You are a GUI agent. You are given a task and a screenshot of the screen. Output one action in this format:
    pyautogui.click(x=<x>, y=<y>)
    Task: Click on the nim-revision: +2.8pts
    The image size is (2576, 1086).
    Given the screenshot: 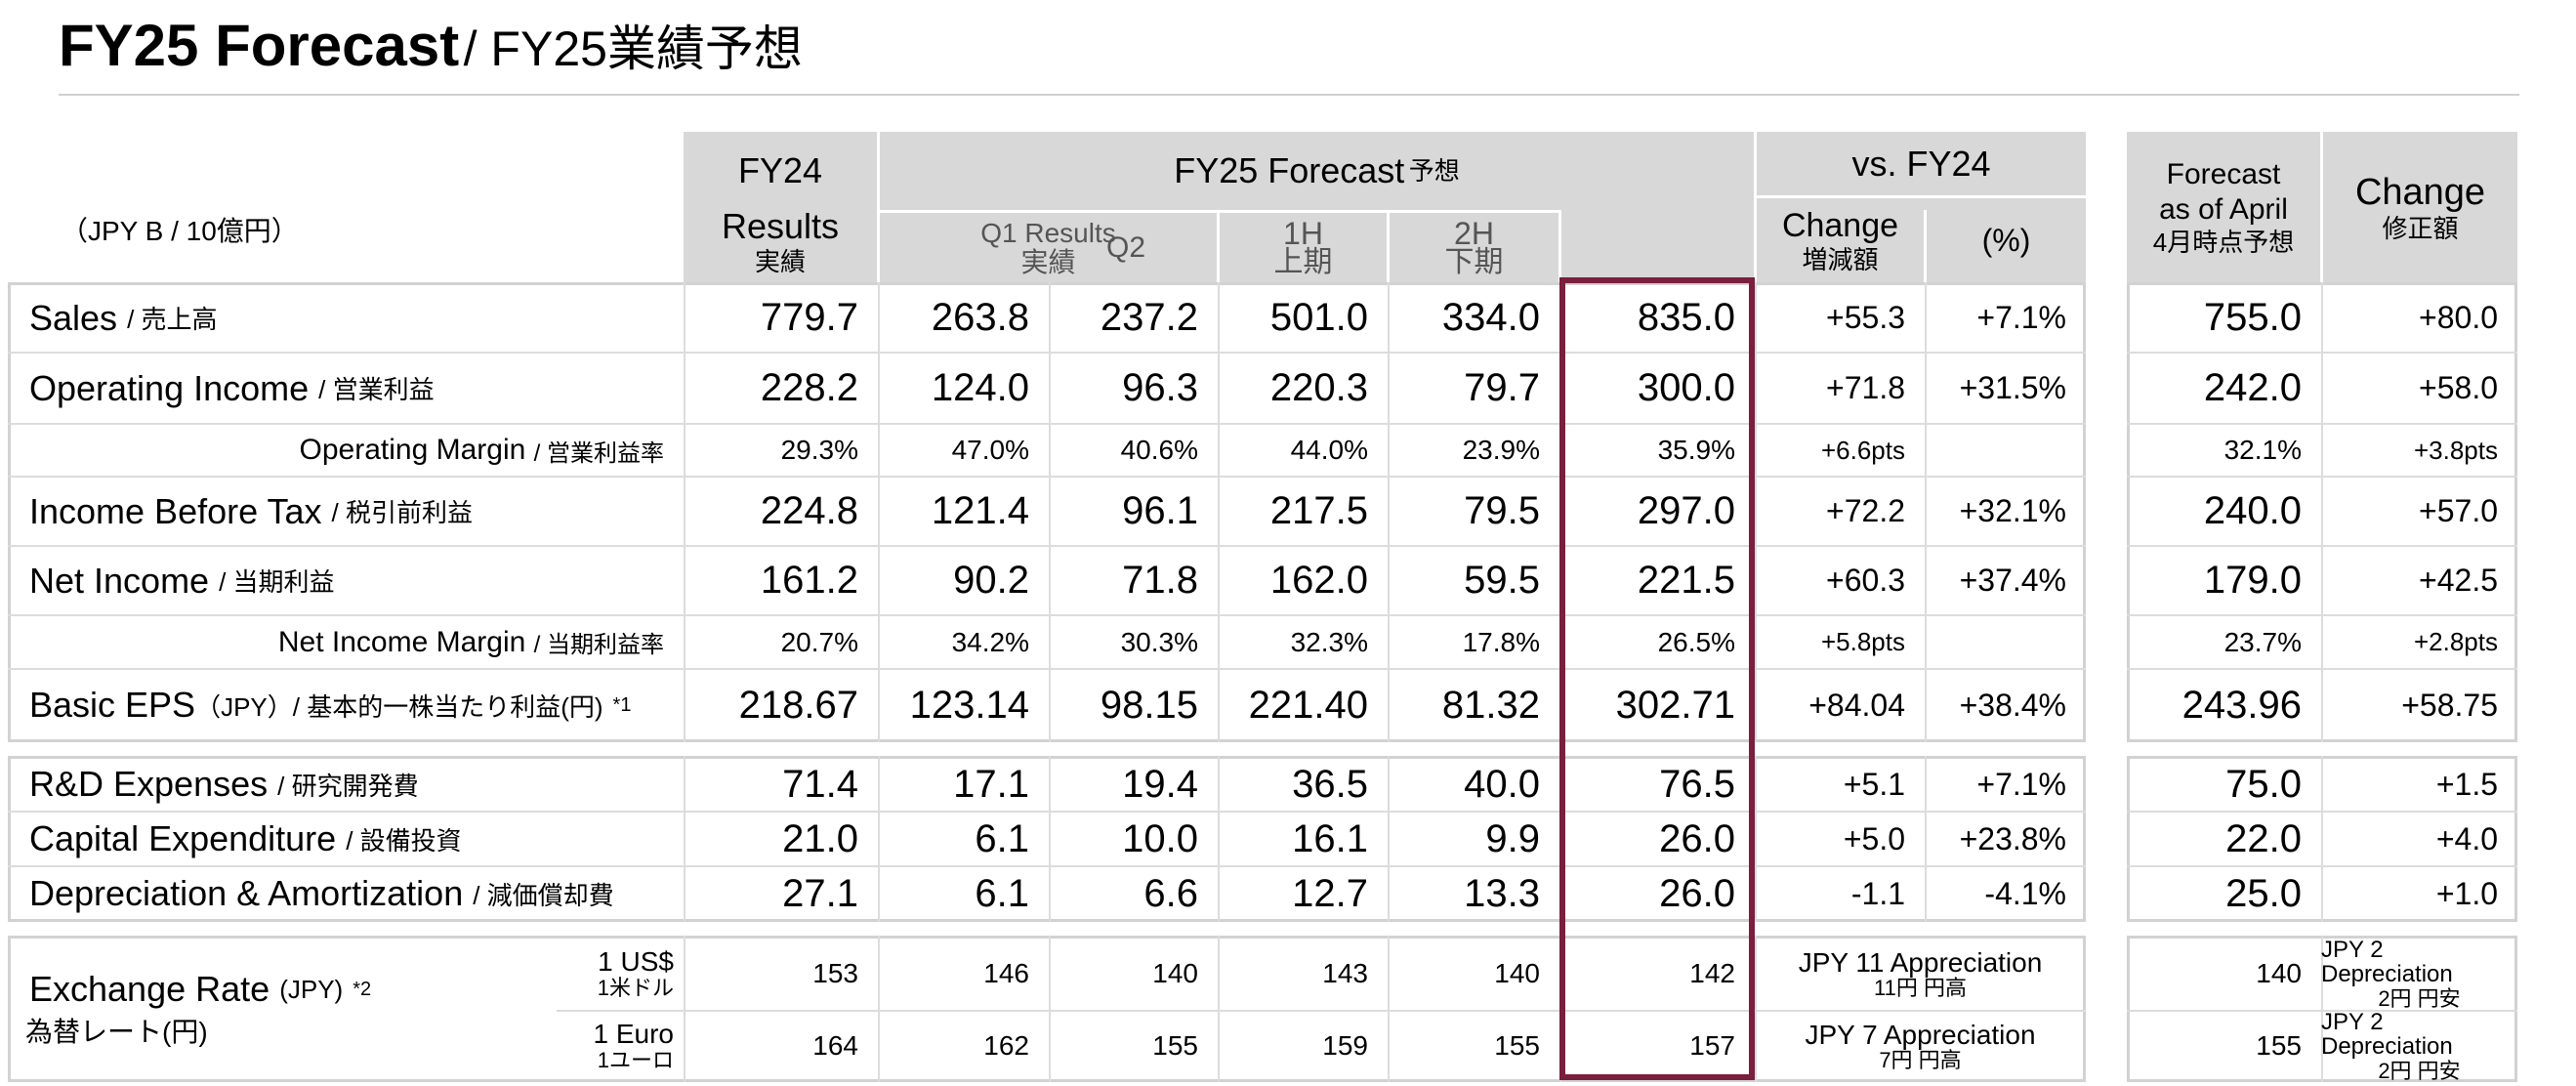 What is the action you would take?
    pyautogui.click(x=2455, y=642)
    